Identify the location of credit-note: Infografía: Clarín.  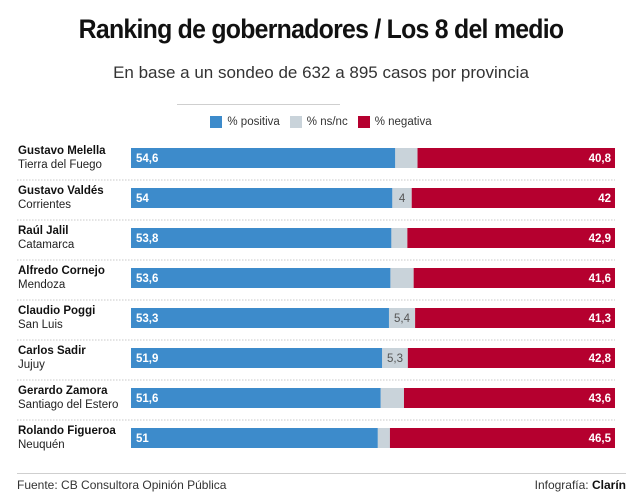
(580, 485).